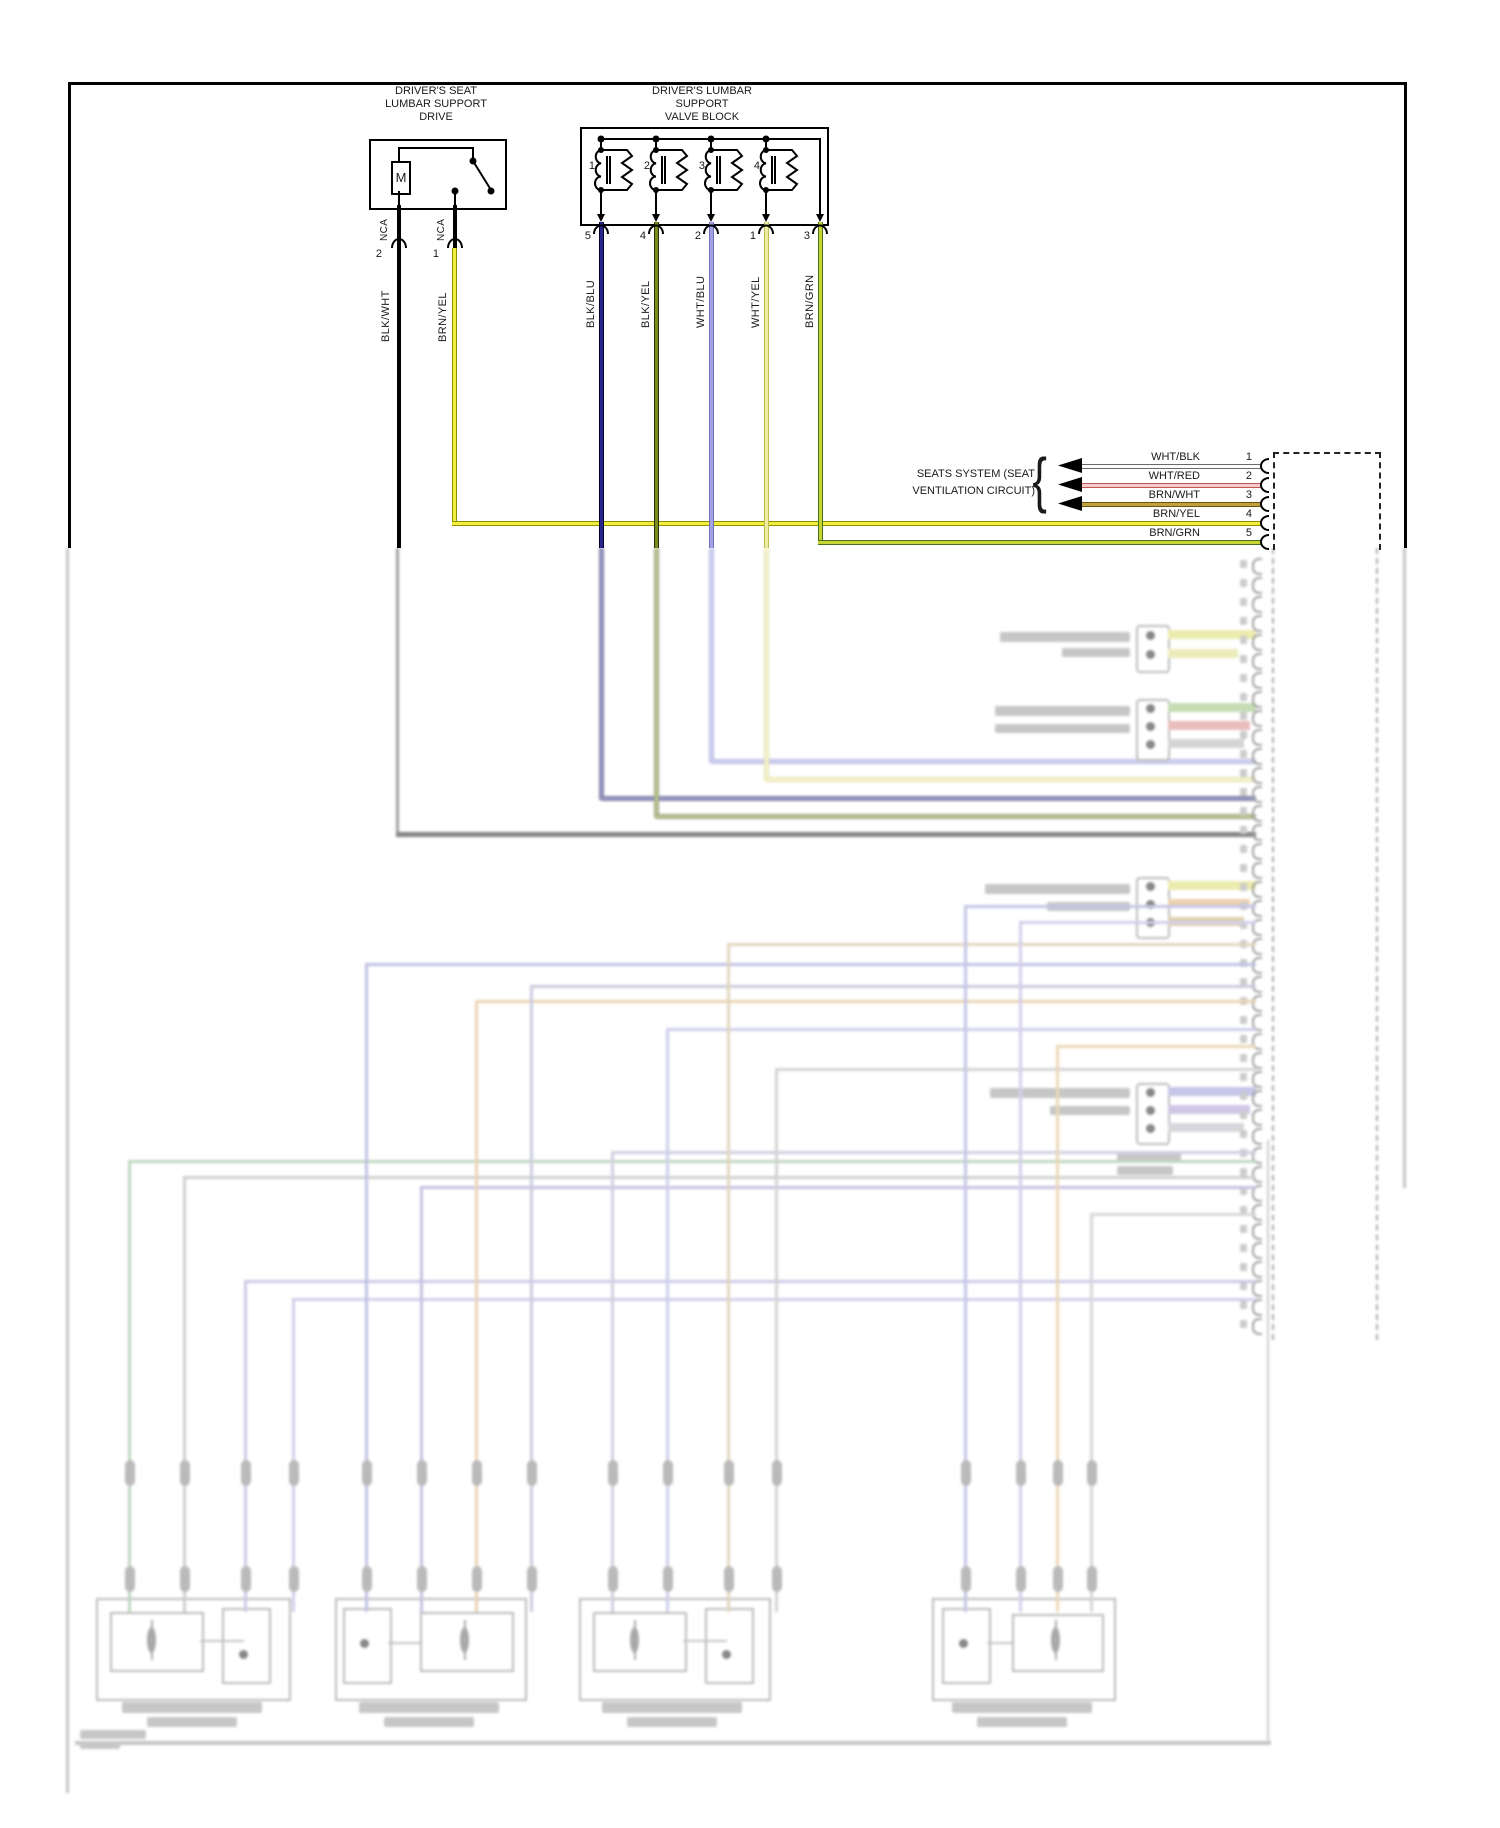  Describe the element at coordinates (1268, 1441) in the screenshot. I see `faded-inner-right-border` at that location.